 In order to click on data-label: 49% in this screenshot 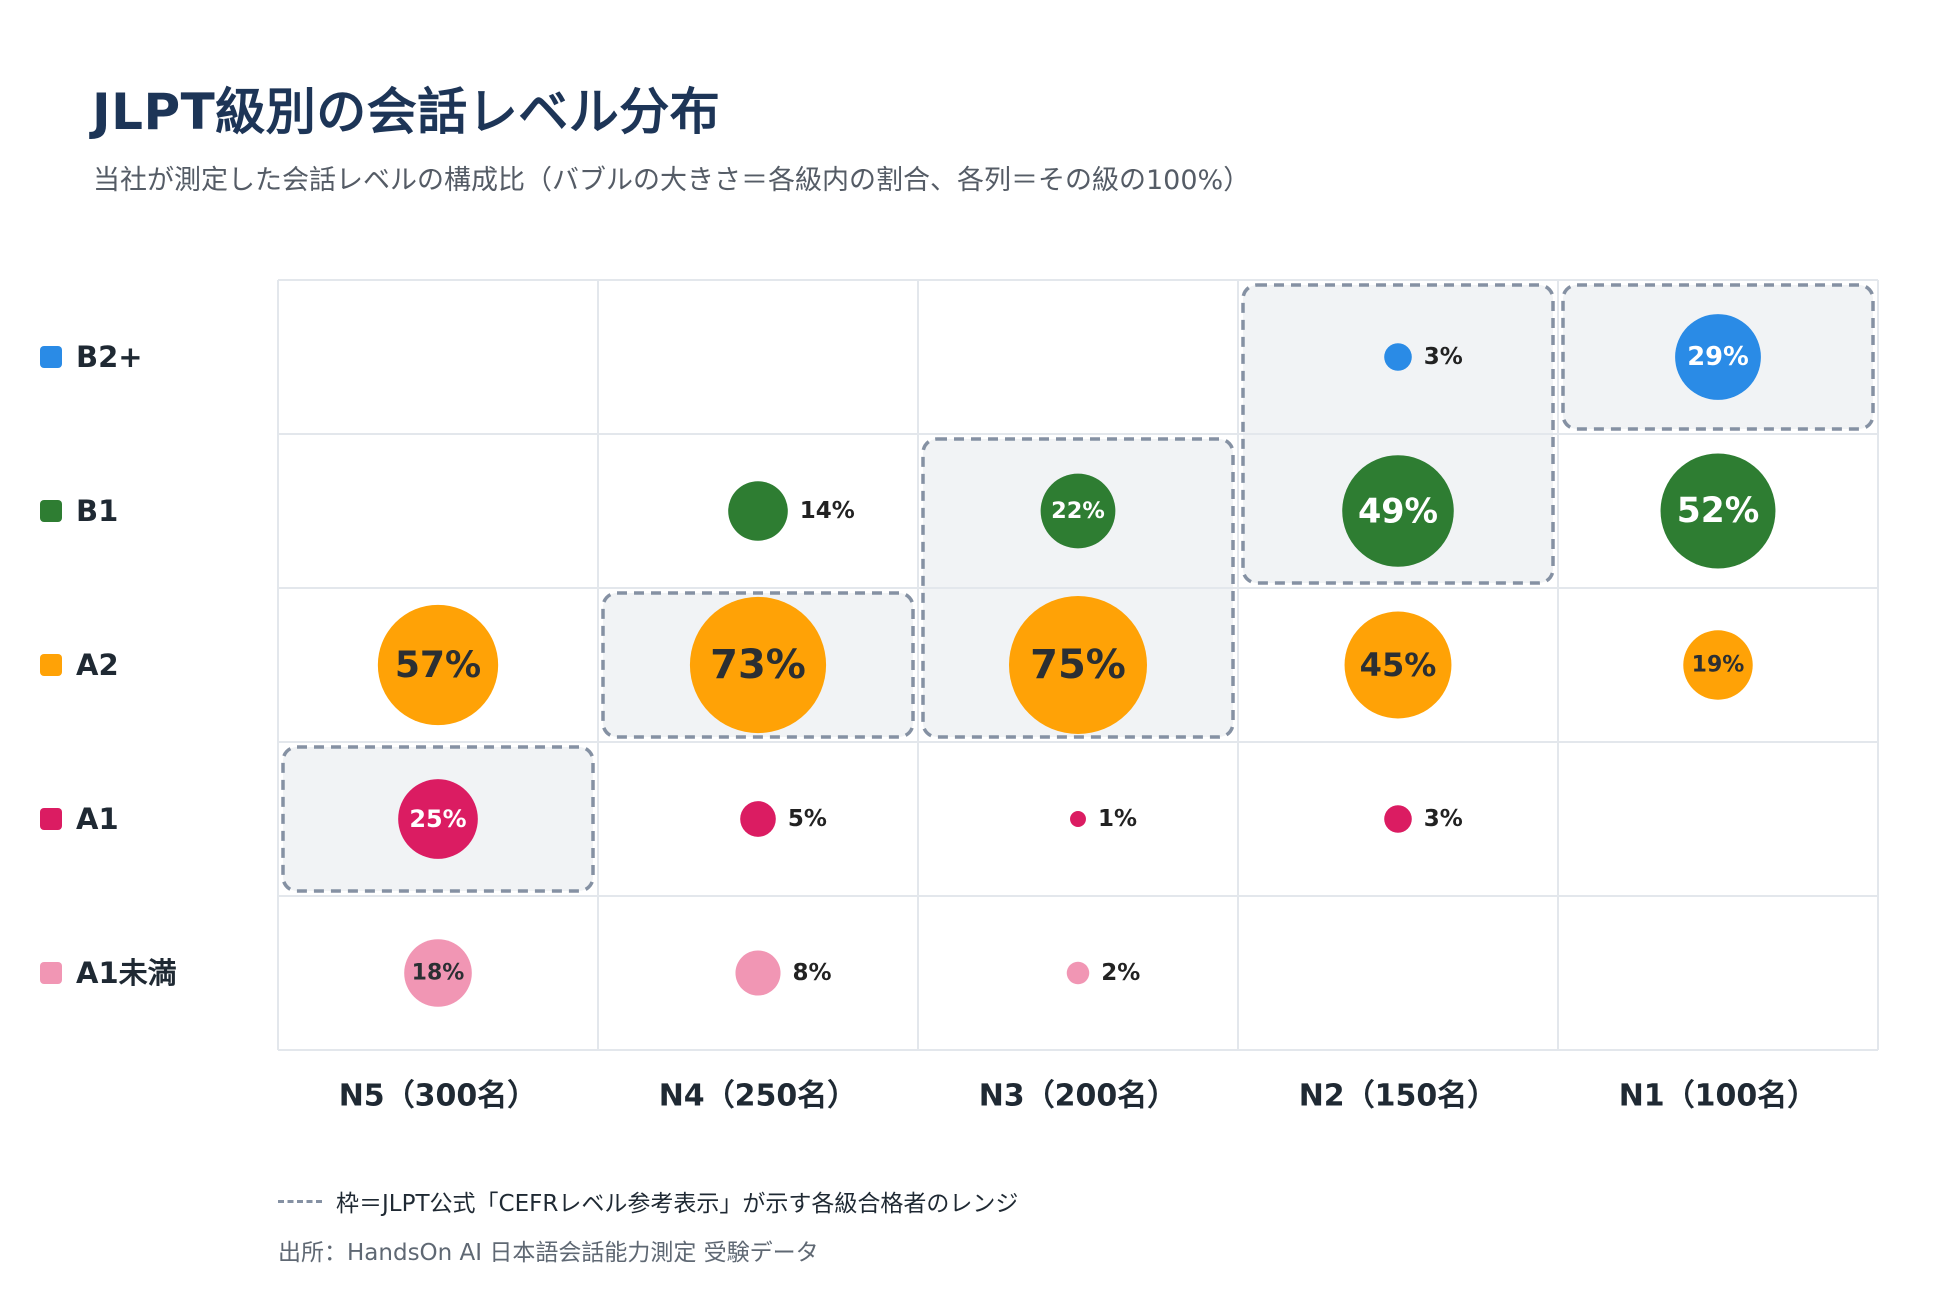, I will do `click(1398, 511)`.